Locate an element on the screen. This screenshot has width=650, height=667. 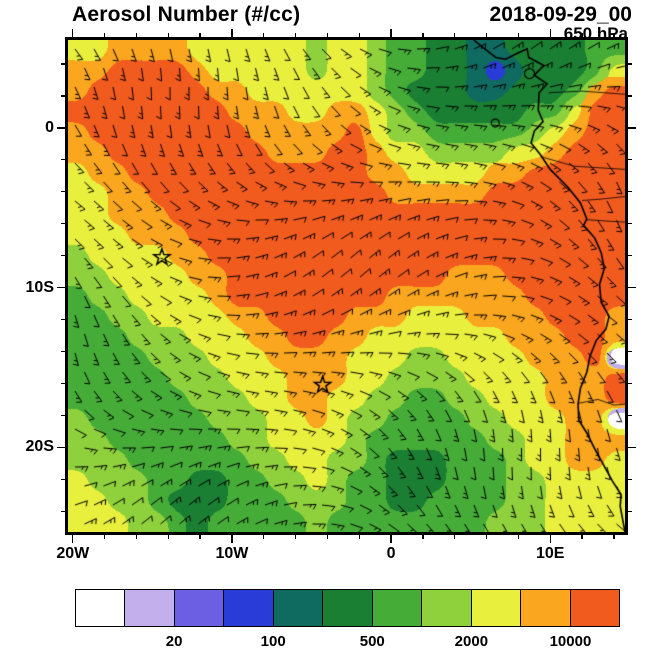
plot-datetime: 2018-09-29_00 is located at coordinates (560, 14).